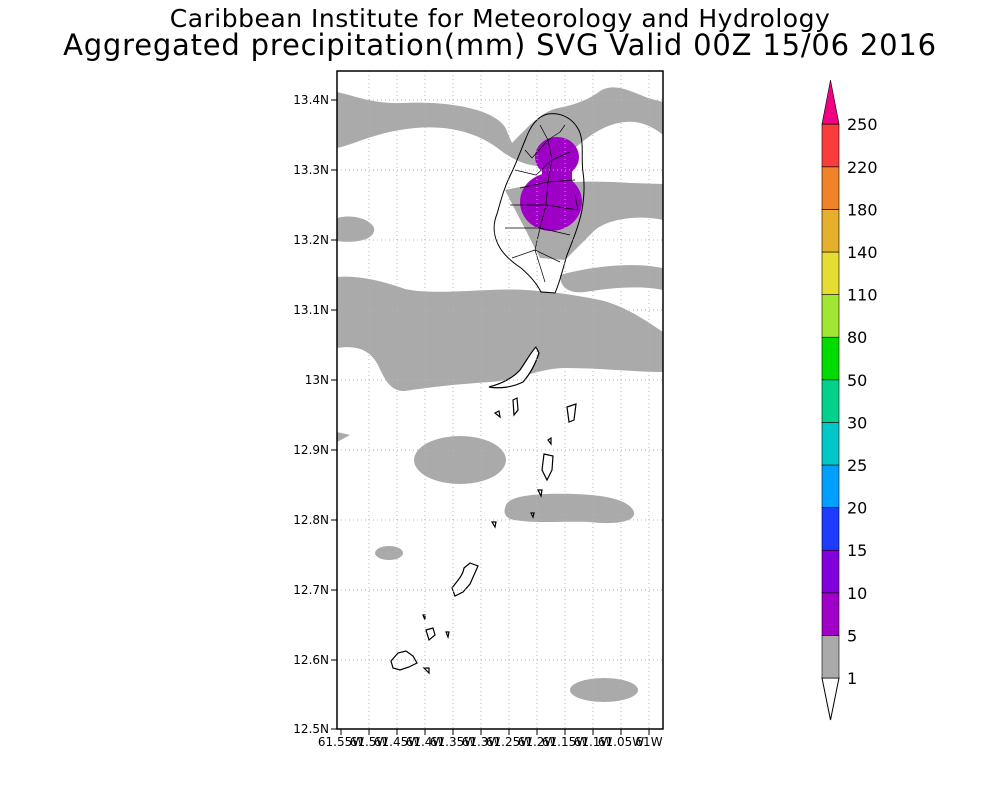 The height and width of the screenshot is (800, 1000). Describe the element at coordinates (514, 367) in the screenshot. I see `island-bequia` at that location.